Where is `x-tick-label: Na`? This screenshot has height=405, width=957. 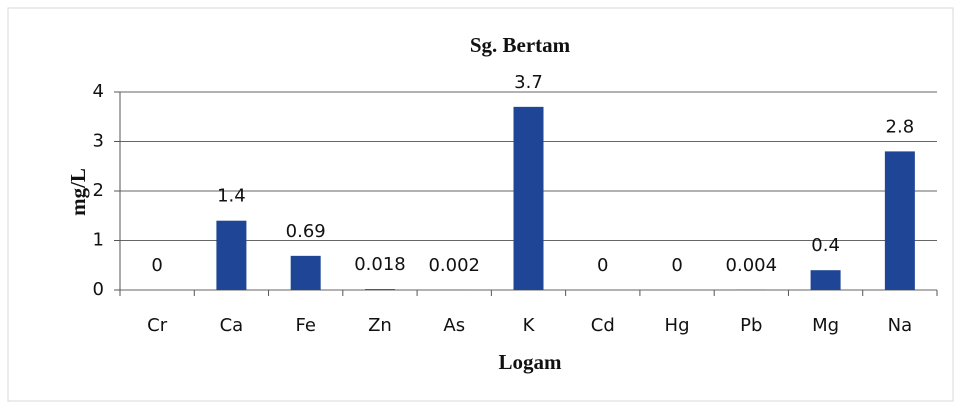 x-tick-label: Na is located at coordinates (900, 325).